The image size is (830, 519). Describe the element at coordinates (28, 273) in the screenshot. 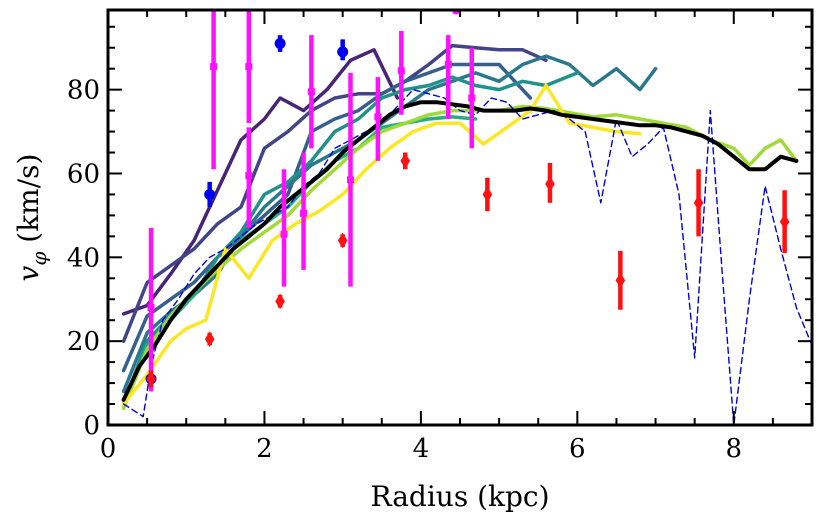

I see `y-axis-symbol: v` at that location.